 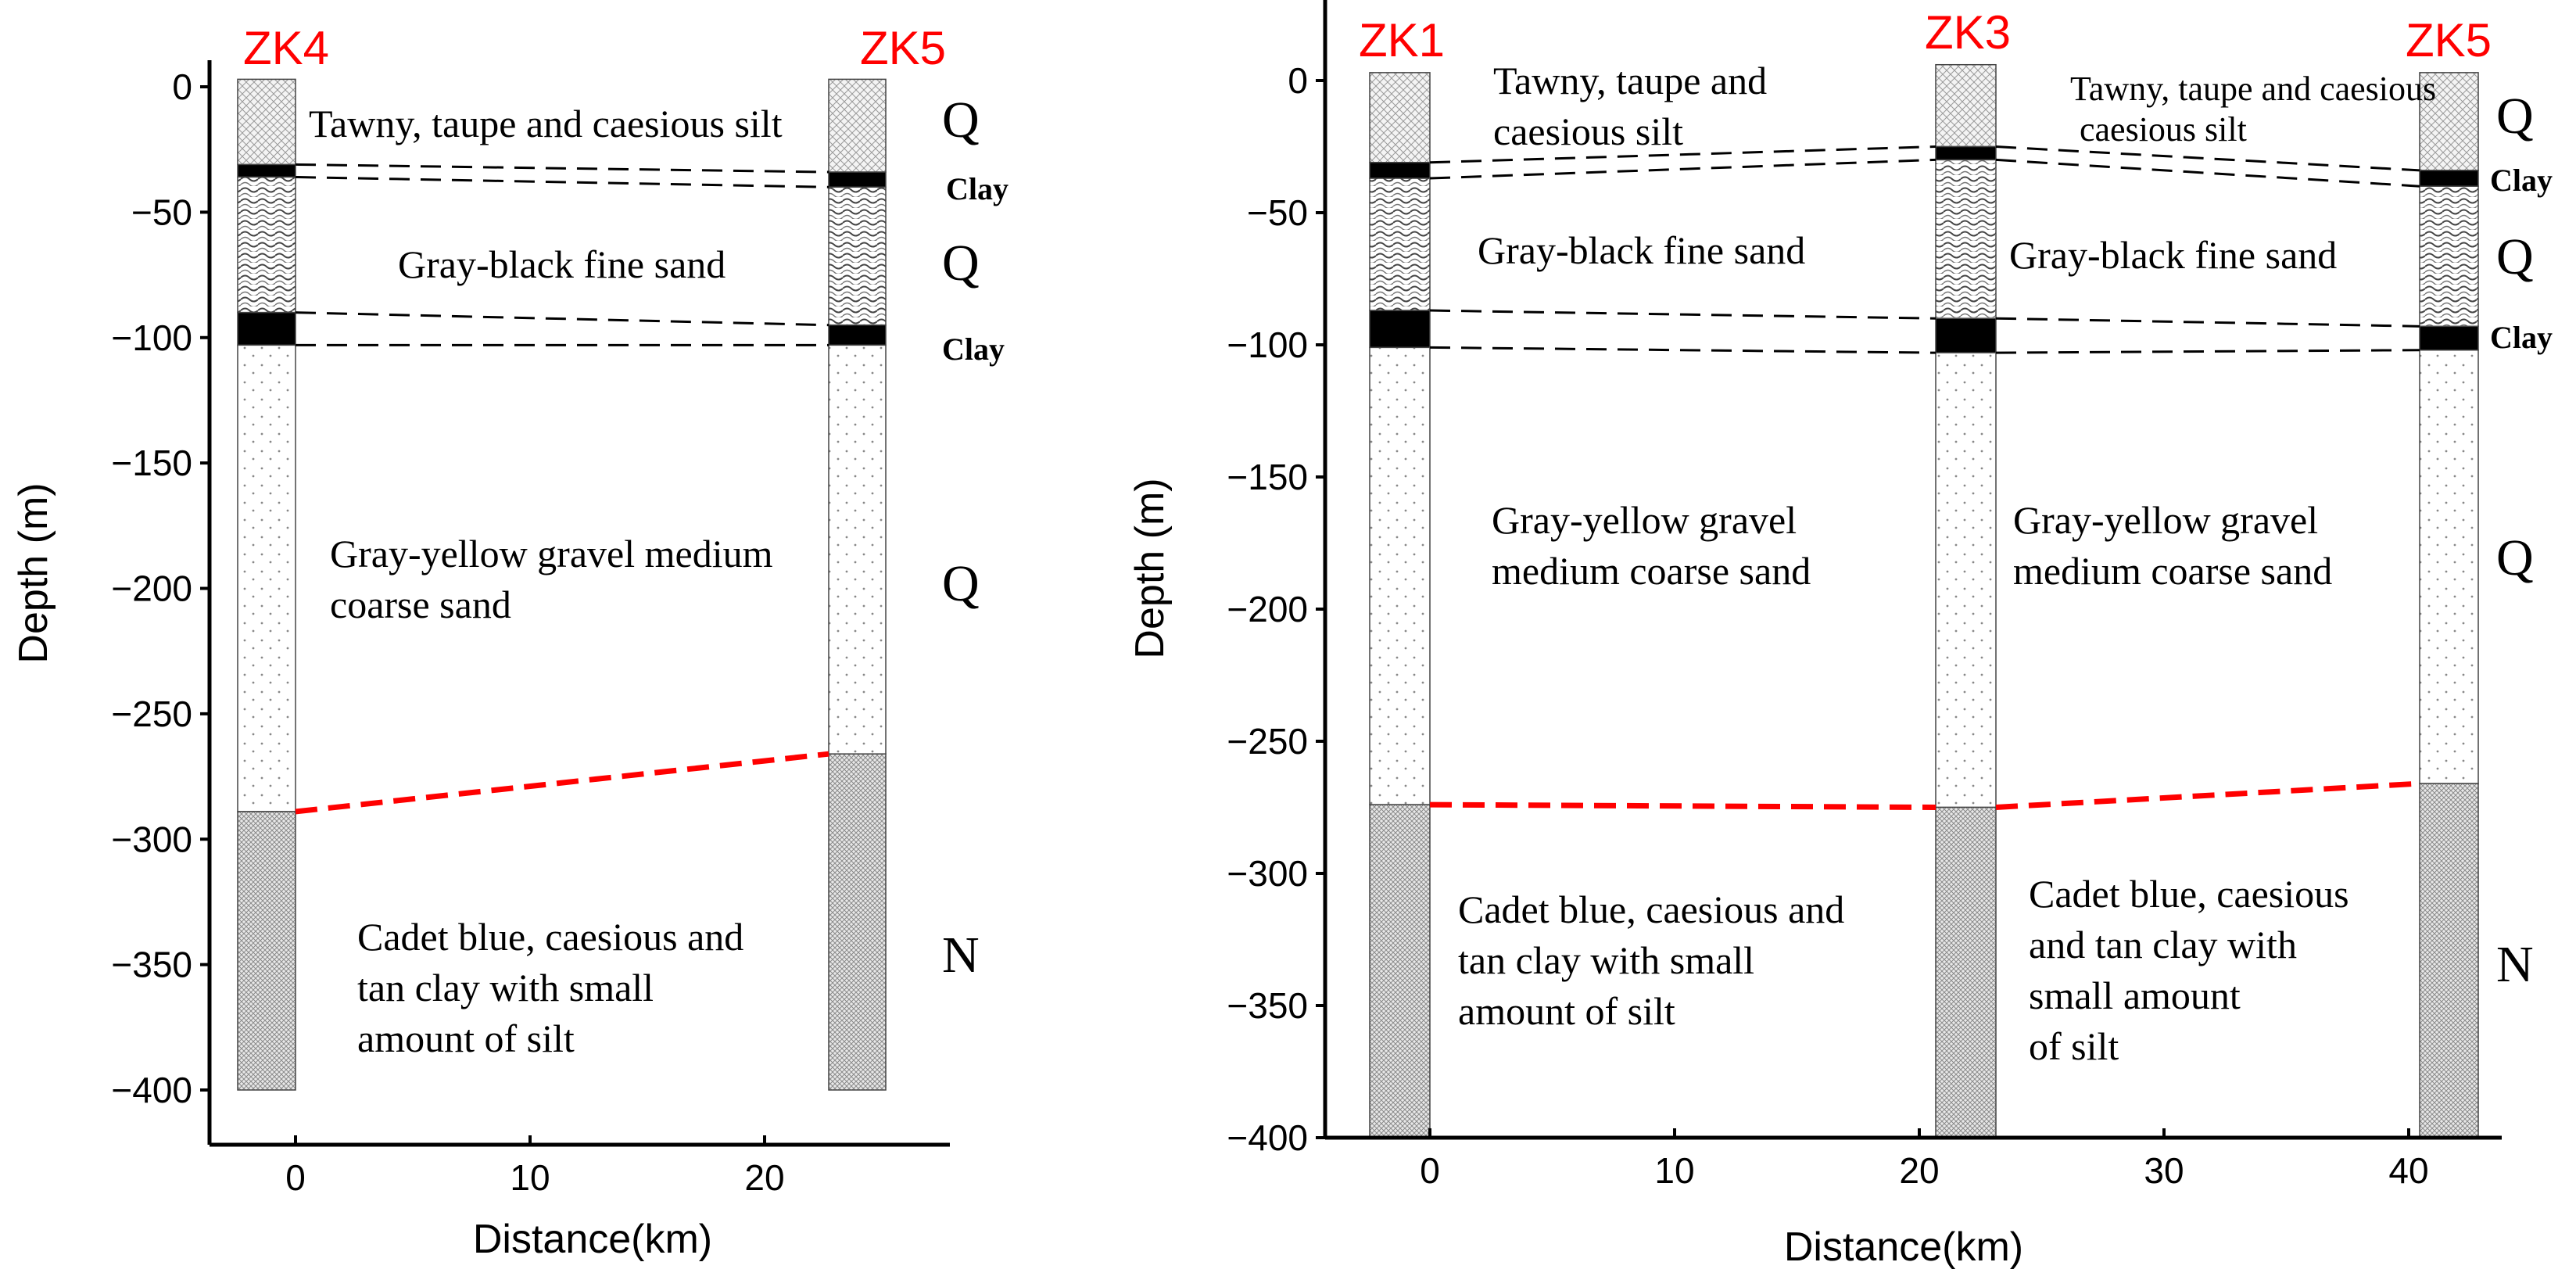 What do you see at coordinates (973, 349) in the screenshot?
I see `left-clay-label-2: Clay` at bounding box center [973, 349].